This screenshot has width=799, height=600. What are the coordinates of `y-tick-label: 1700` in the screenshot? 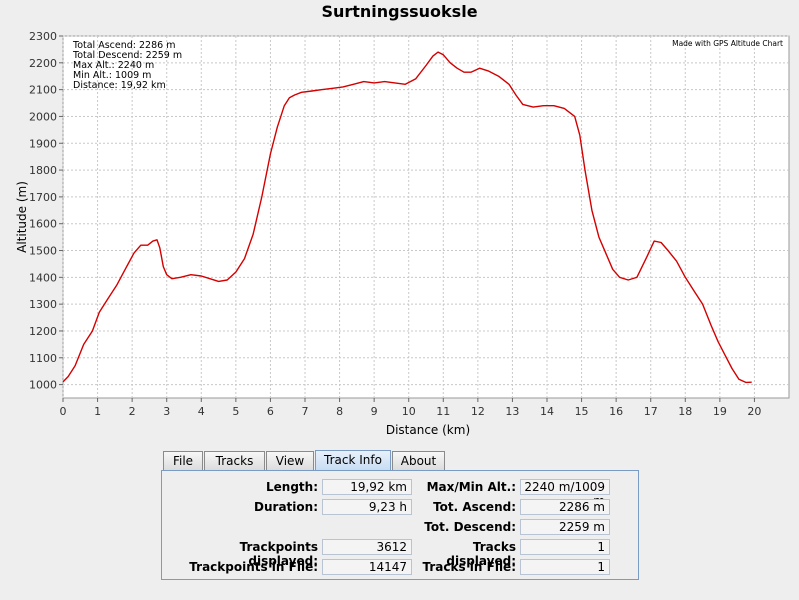 It's located at (43, 197).